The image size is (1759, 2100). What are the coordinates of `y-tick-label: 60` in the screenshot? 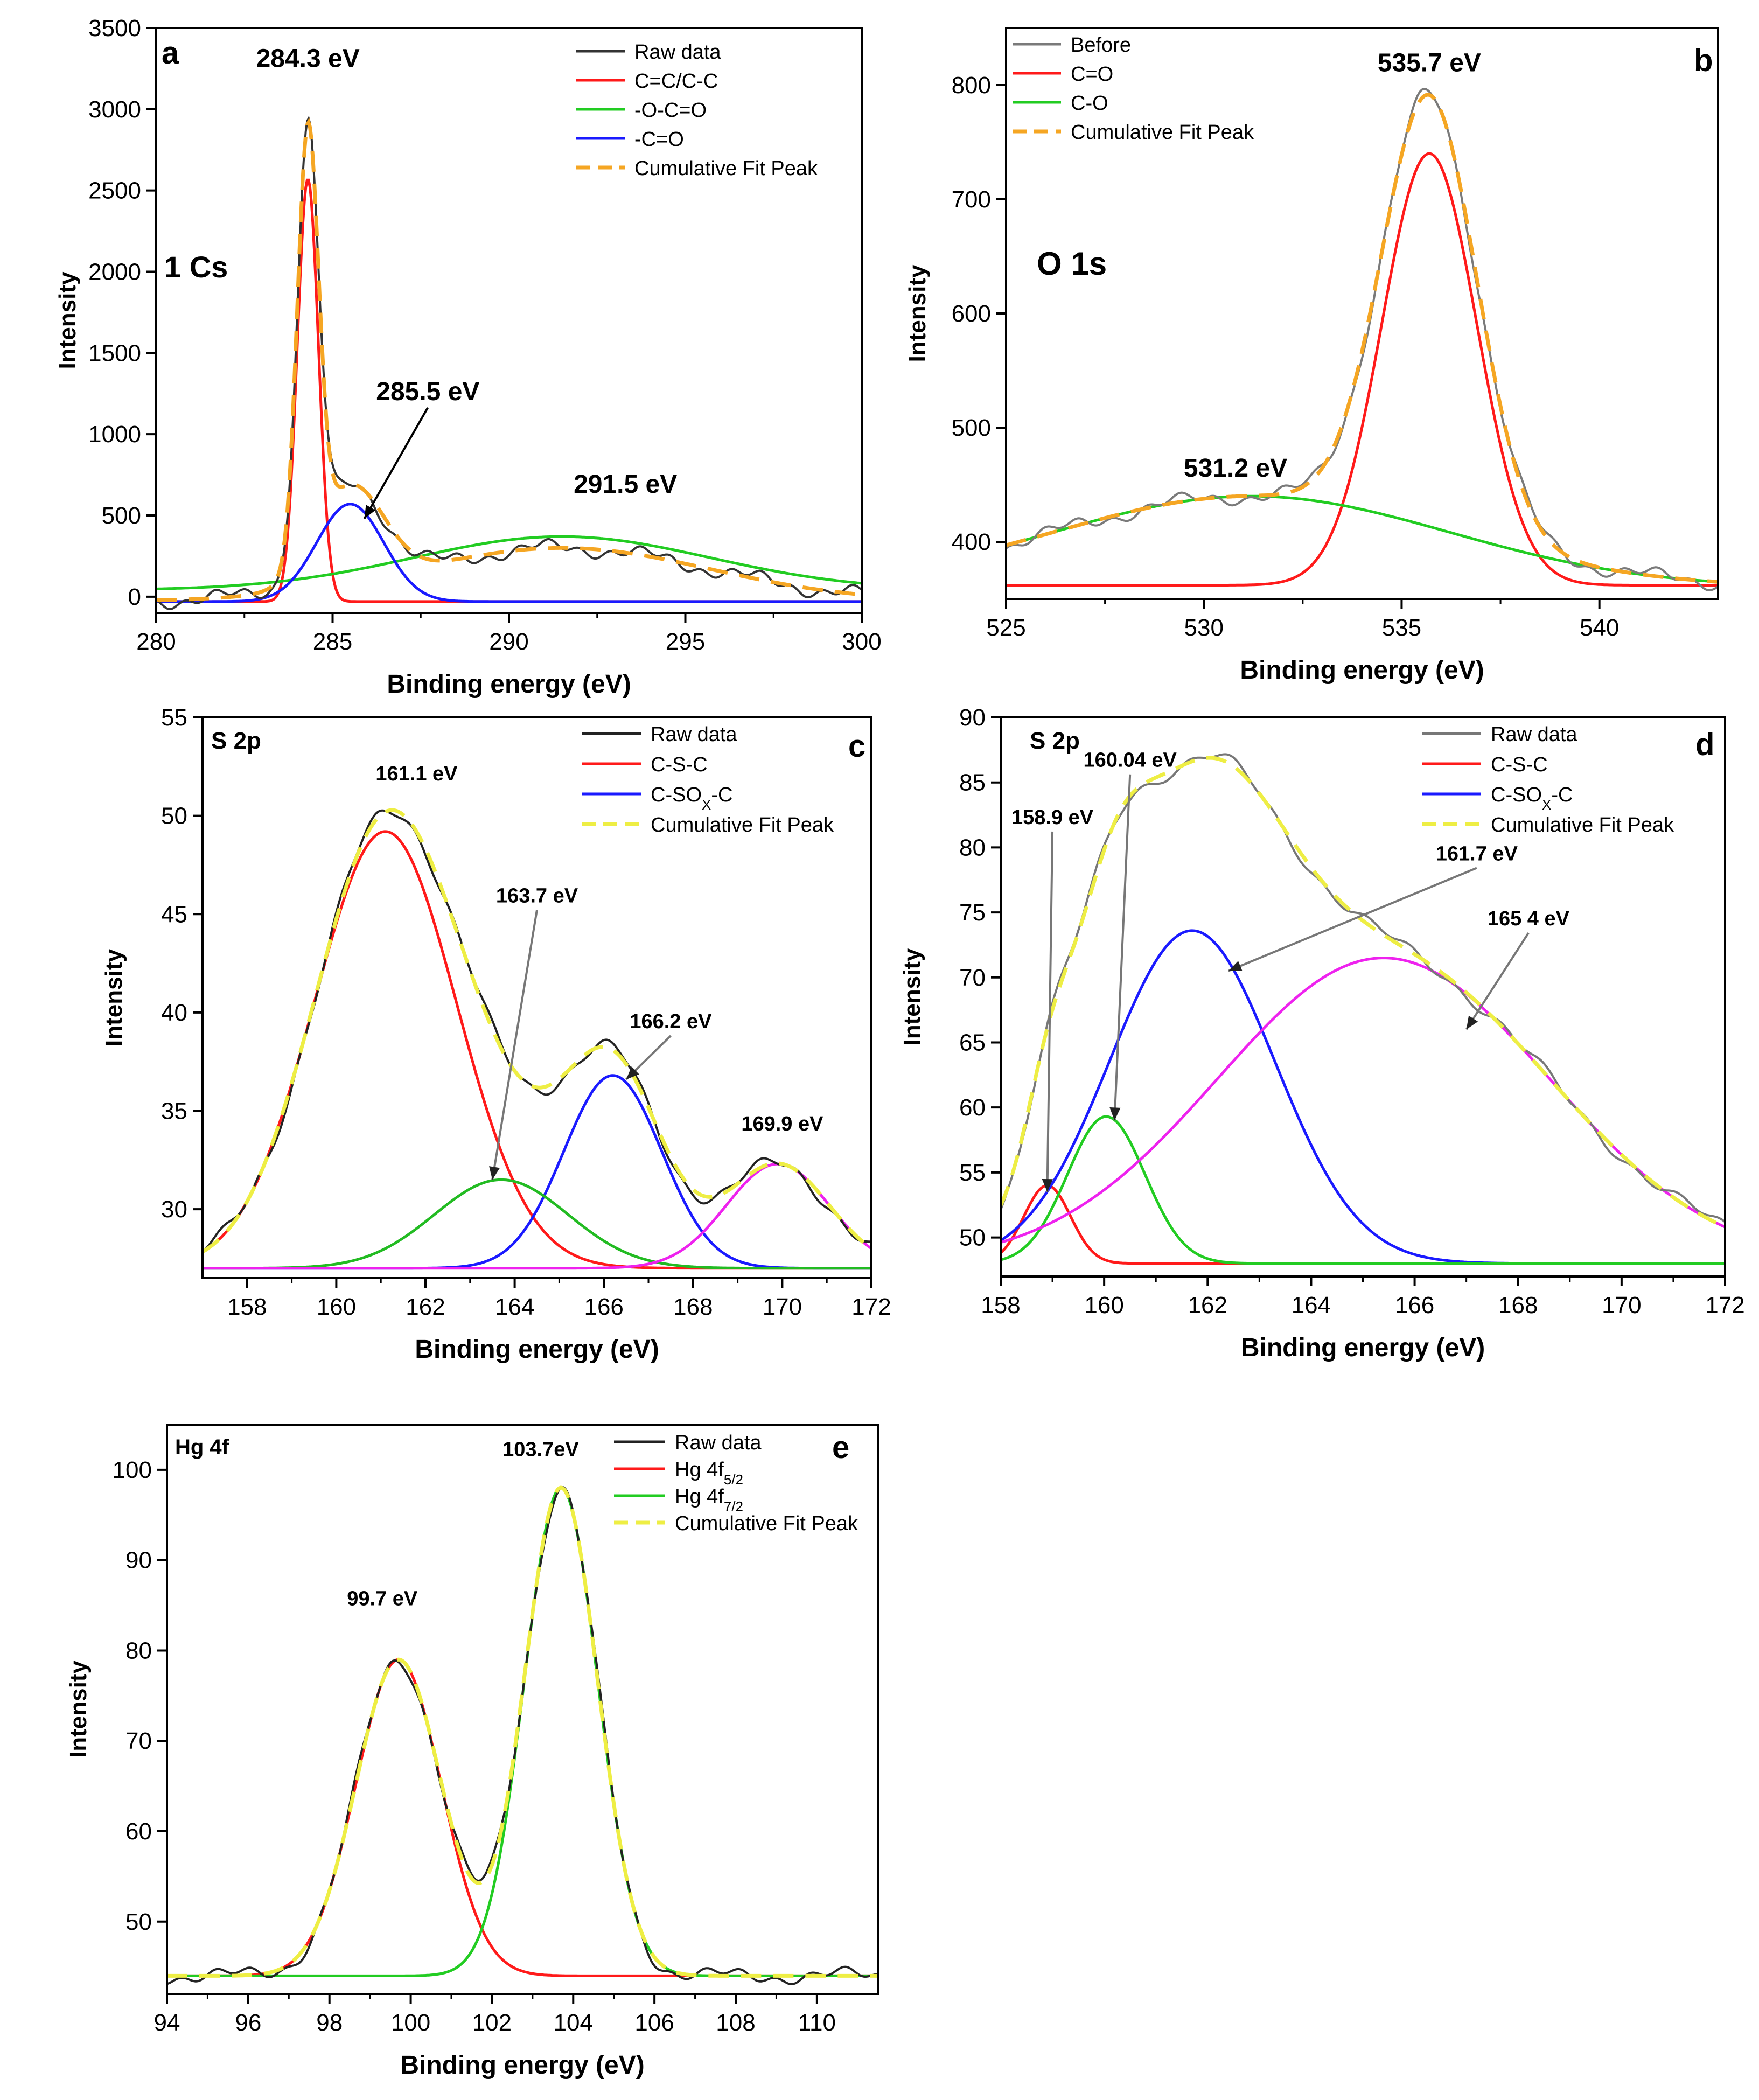 It's located at (138, 1831).